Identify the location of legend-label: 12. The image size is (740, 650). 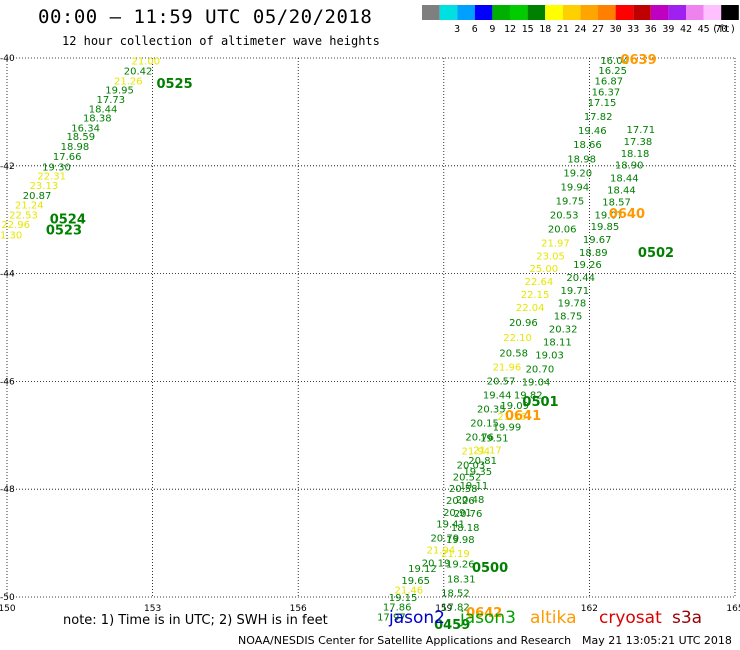
(510, 29).